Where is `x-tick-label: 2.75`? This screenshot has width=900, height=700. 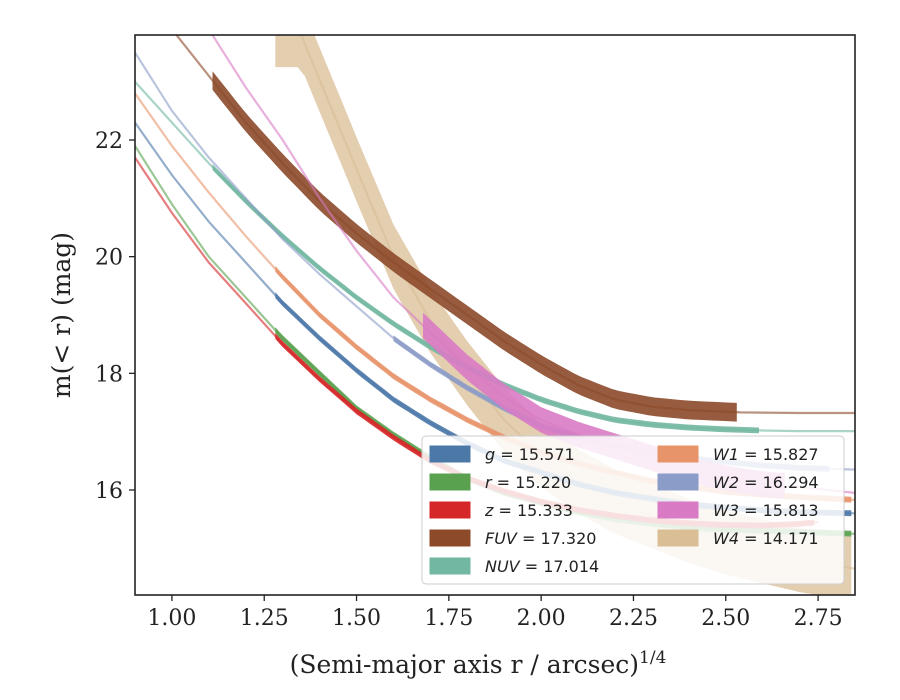
x-tick-label: 2.75 is located at coordinates (818, 618).